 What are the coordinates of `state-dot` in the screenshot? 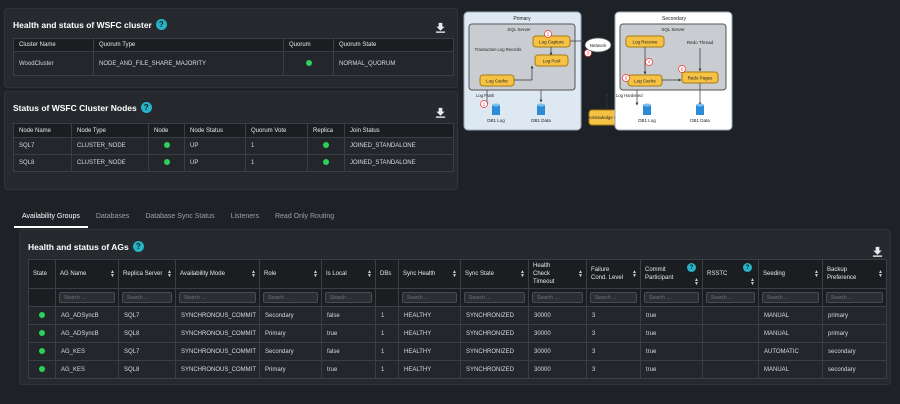 It's located at (42, 314).